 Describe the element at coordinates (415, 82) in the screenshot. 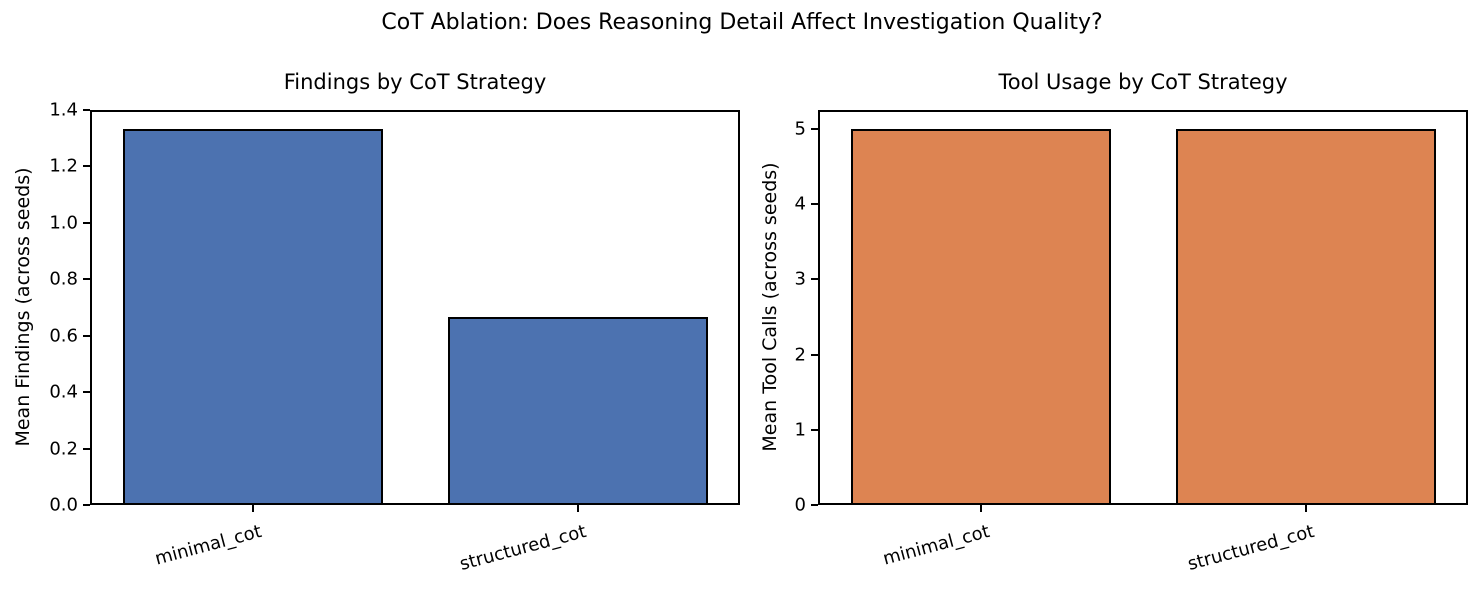

I see `plot-title: Findings by CoT Strategy` at that location.